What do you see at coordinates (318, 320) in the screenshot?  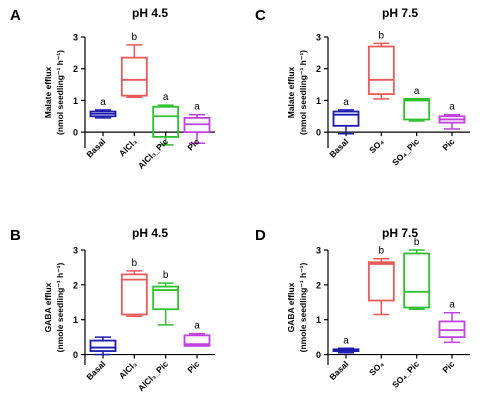 I see `panel-d-y-tick-label: 1` at bounding box center [318, 320].